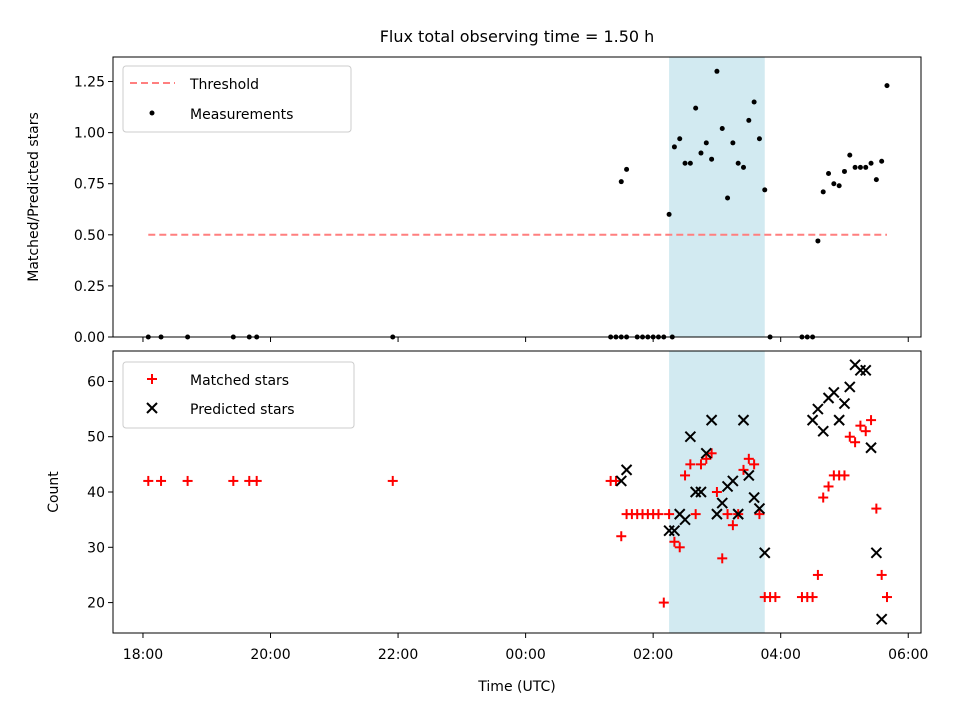 The image size is (960, 720). I want to click on top-span, so click(717, 197).